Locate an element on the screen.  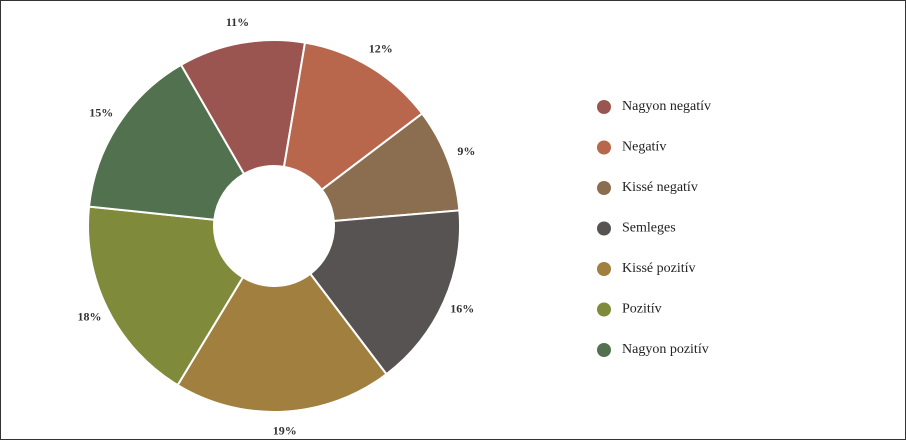
legend-label: Nagyon pozitív is located at coordinates (665, 349).